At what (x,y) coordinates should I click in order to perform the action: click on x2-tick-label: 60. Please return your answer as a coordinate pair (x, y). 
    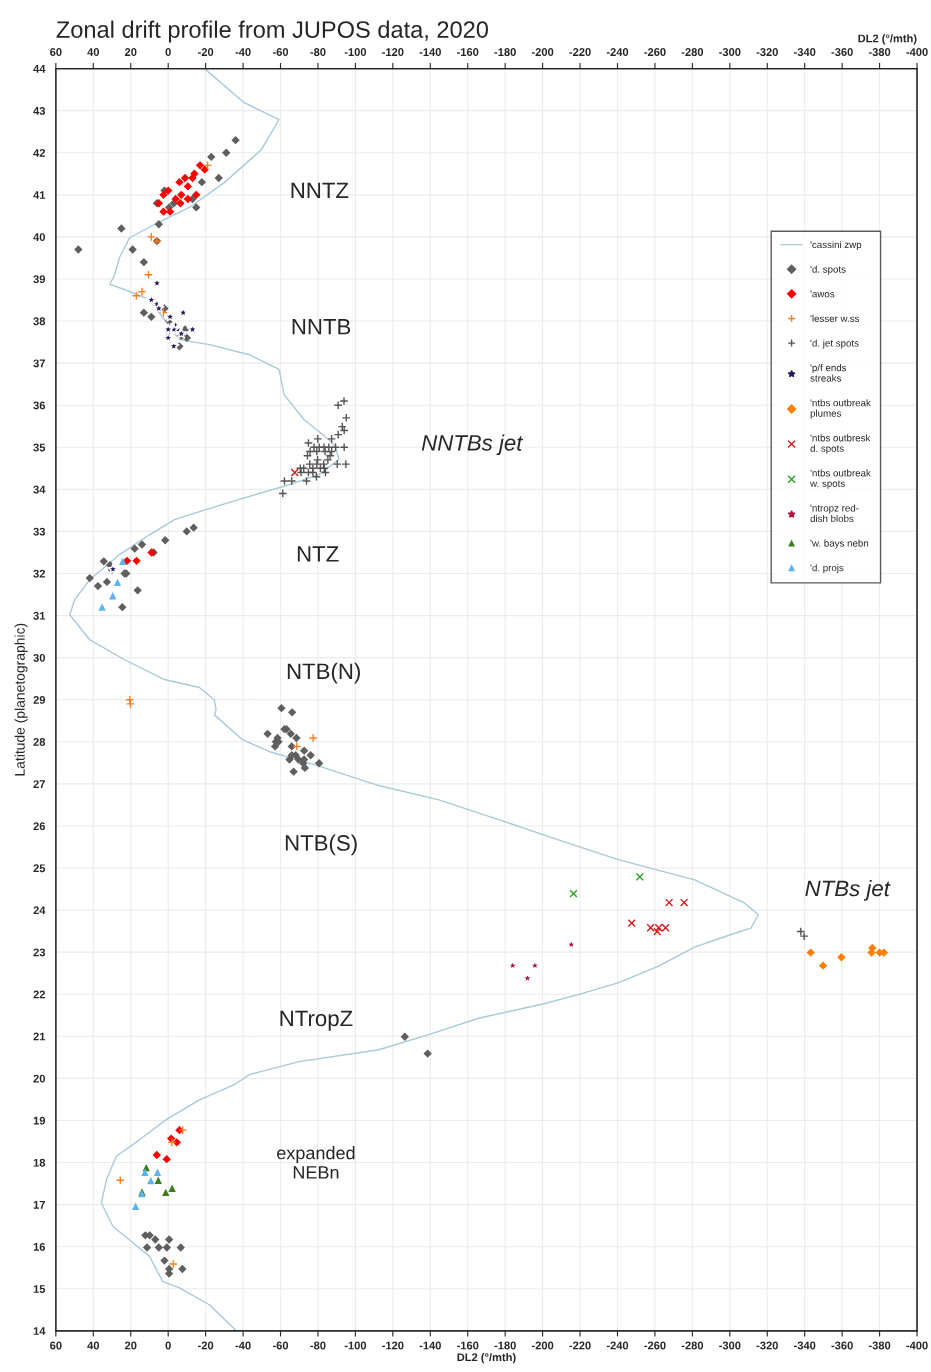
    Looking at the image, I should click on (56, 52).